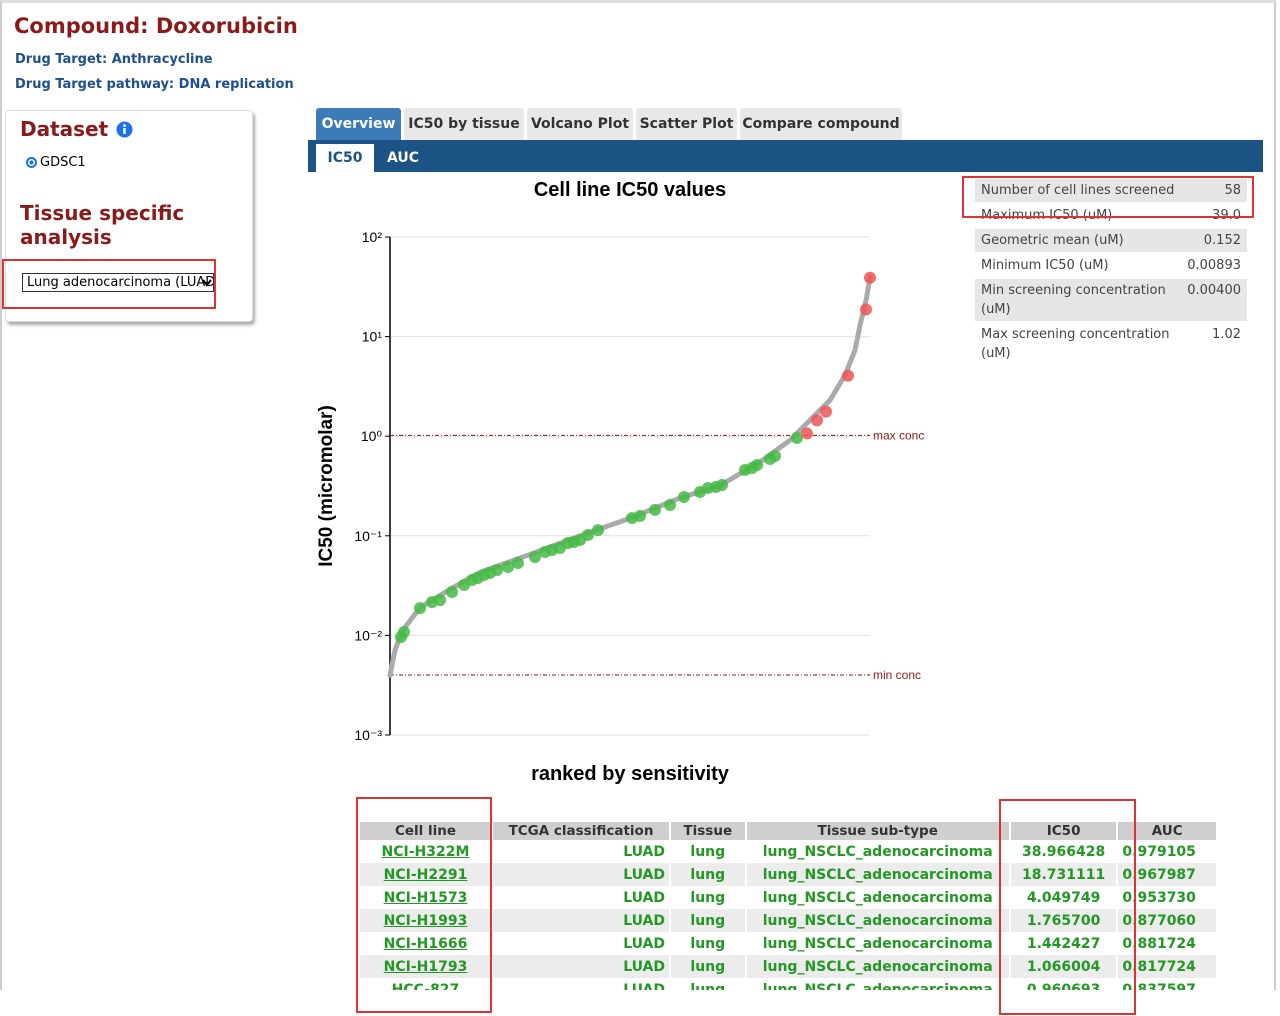  What do you see at coordinates (372, 337) in the screenshot?
I see `y-tick-label: 10¹` at bounding box center [372, 337].